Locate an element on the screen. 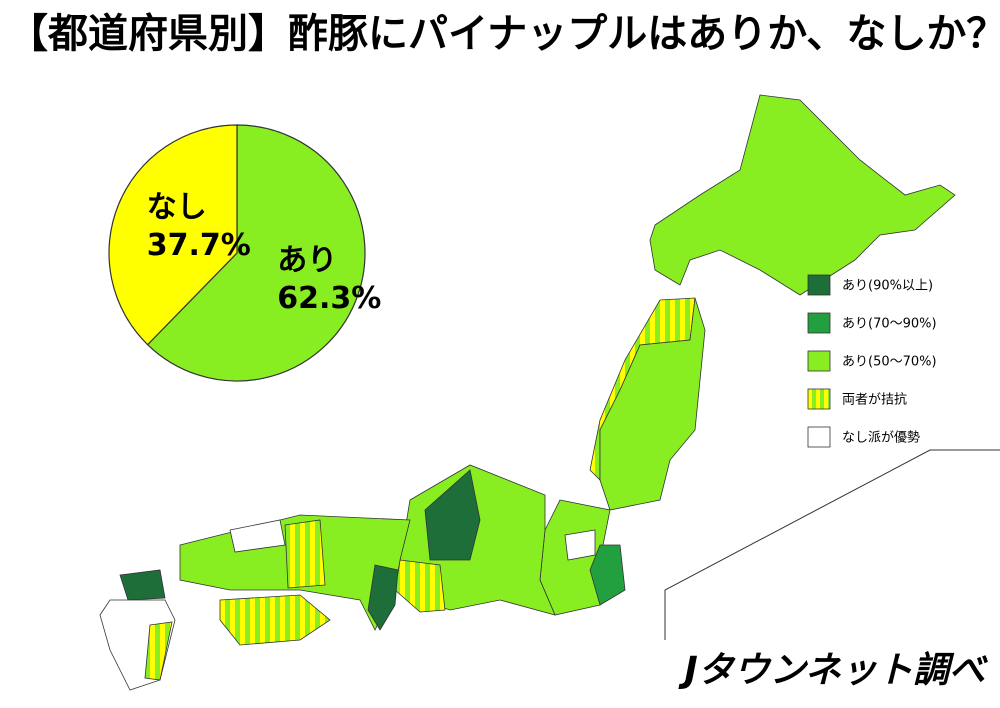  gifu-toyama is located at coordinates (452, 515).